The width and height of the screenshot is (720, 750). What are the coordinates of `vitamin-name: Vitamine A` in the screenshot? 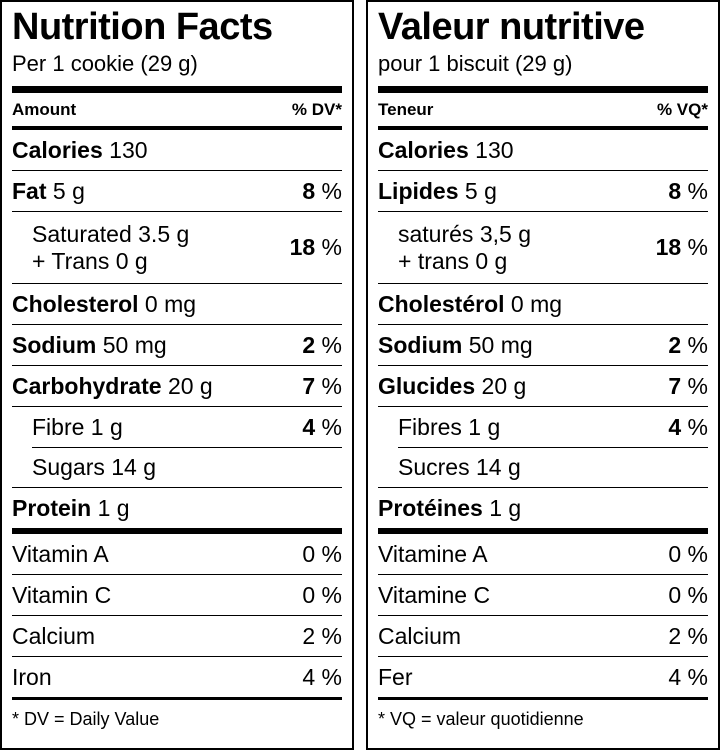 It's located at (433, 553).